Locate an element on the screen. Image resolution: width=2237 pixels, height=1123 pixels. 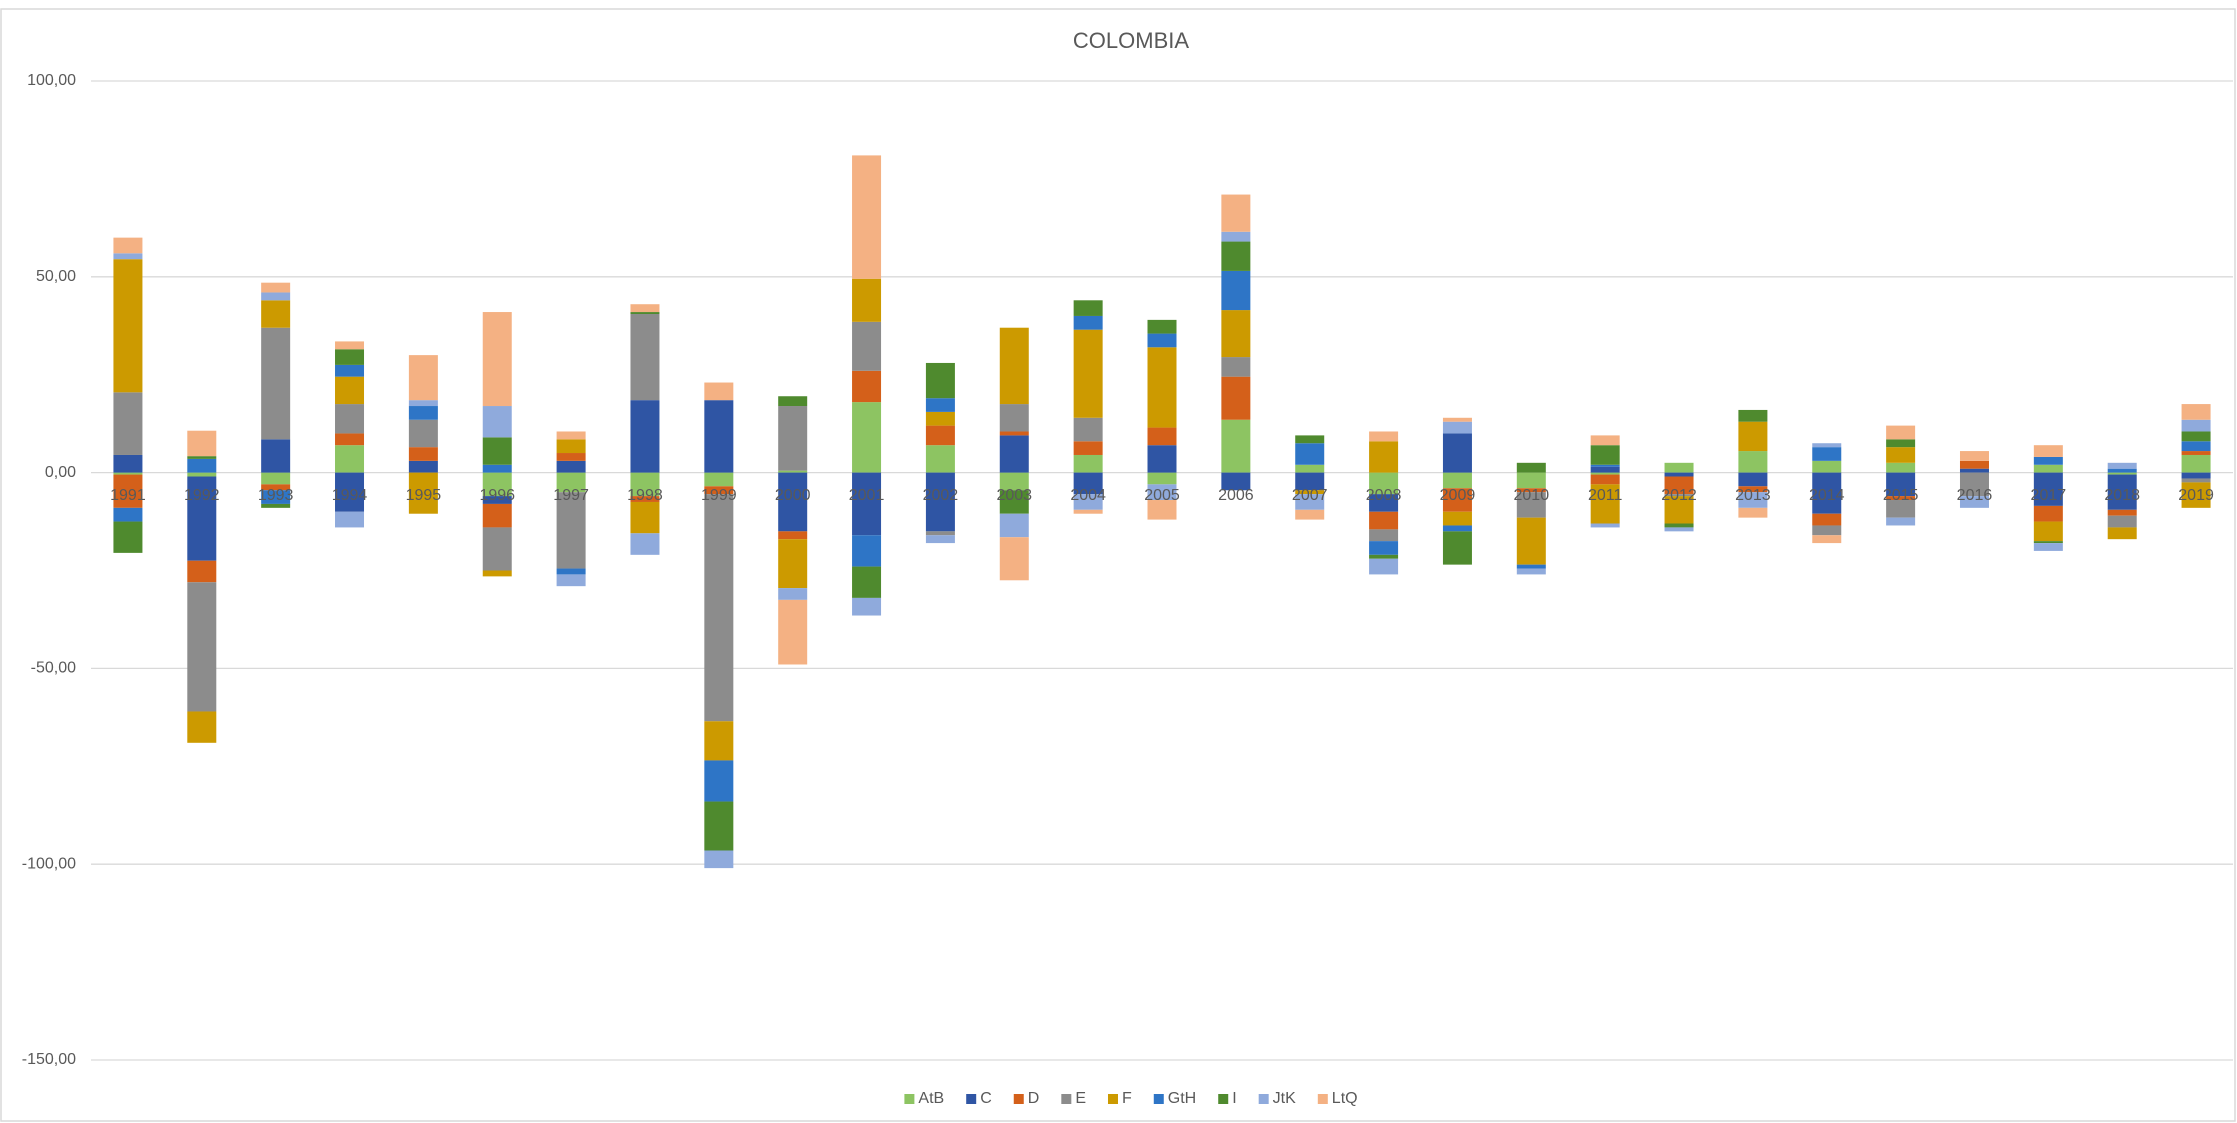
legend: AtB C D E F GtH I JtK LtQ is located at coordinates (1131, 1098).